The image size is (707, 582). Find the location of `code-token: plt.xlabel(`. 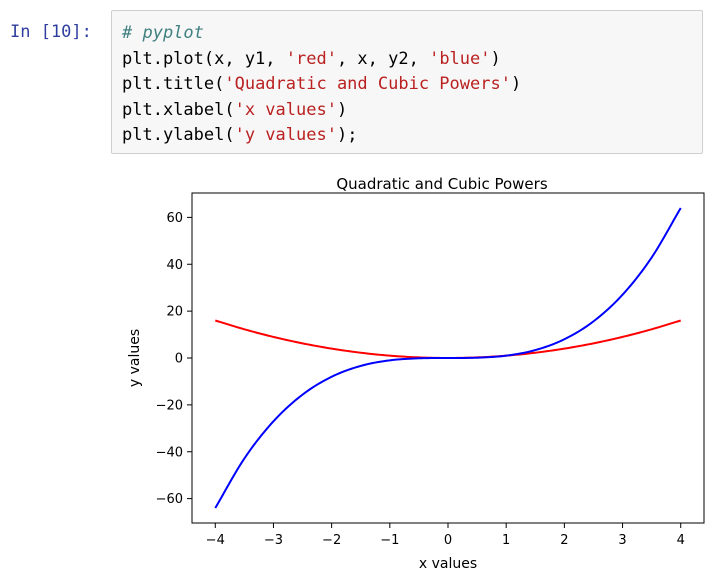

code-token: plt.xlabel( is located at coordinates (178, 109).